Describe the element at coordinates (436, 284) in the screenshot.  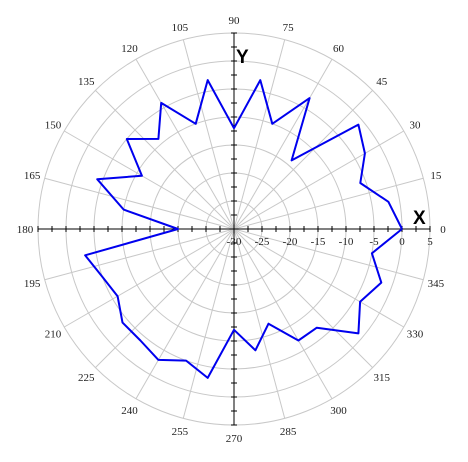
I see `angle-tick-label: 345` at that location.